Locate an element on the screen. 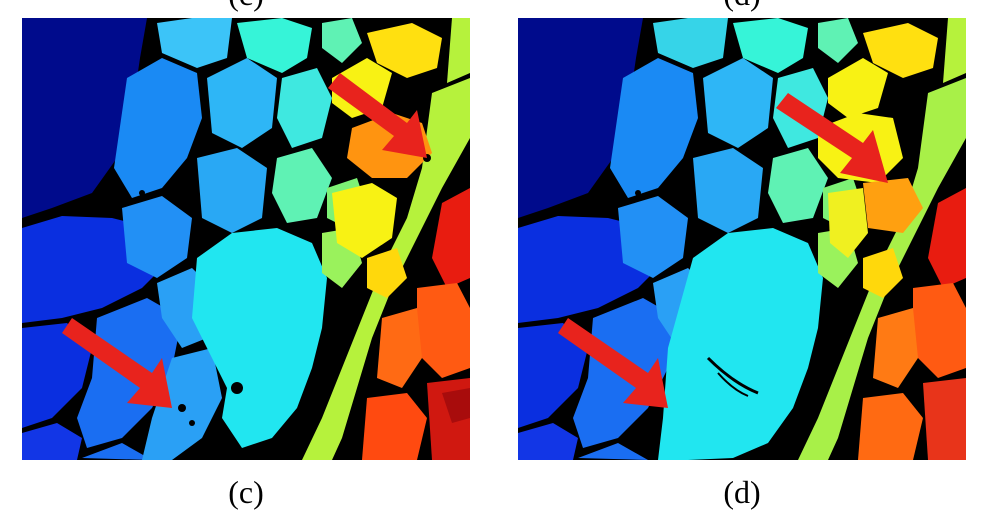 The width and height of the screenshot is (986, 521). caption-d: (d) is located at coordinates (742, 492).